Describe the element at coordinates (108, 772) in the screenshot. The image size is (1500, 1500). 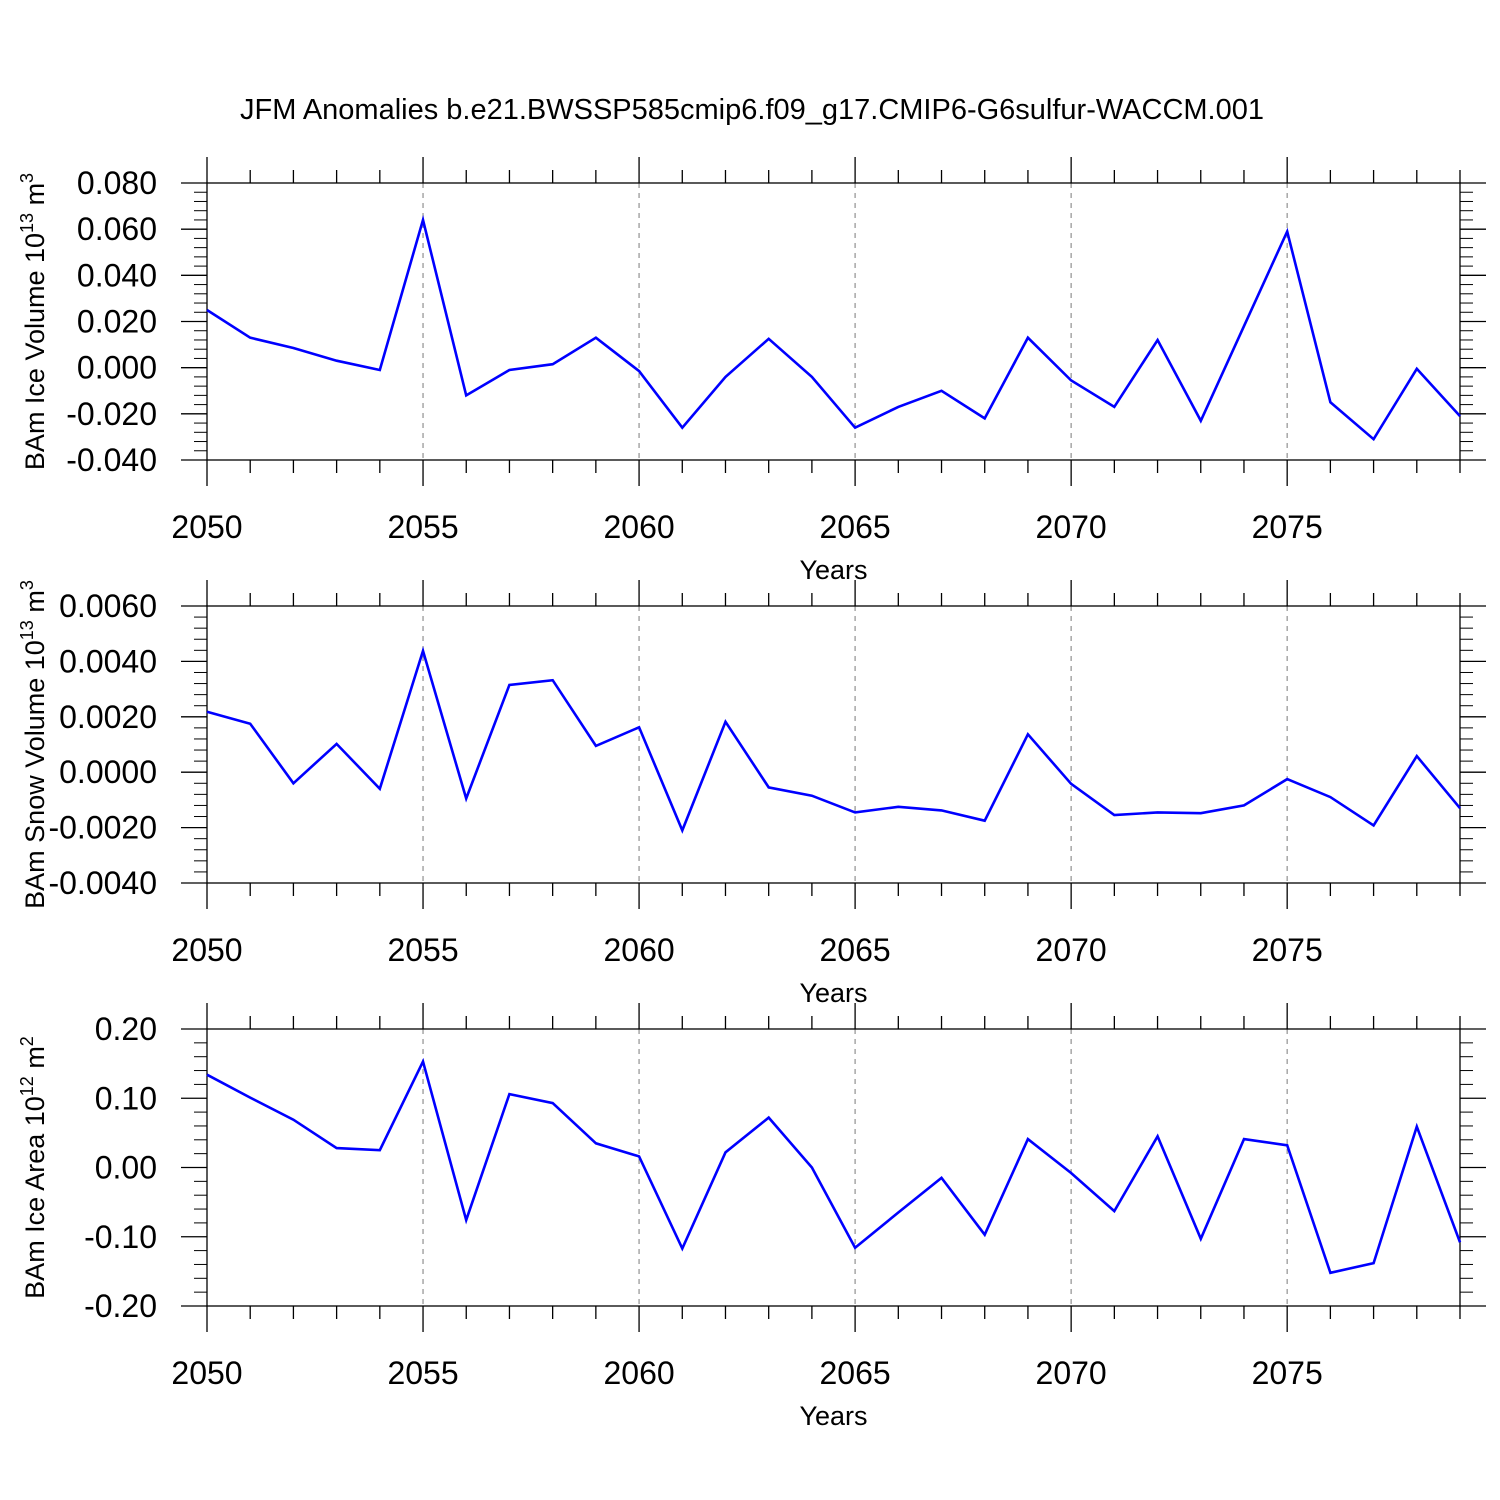
I see `y-tick-label: 0.0000` at that location.